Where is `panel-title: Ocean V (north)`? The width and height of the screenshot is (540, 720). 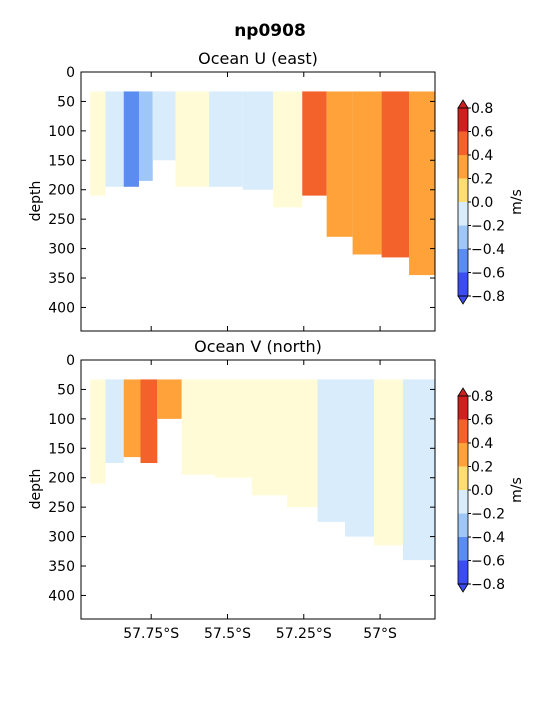
panel-title: Ocean V (north) is located at coordinates (258, 346).